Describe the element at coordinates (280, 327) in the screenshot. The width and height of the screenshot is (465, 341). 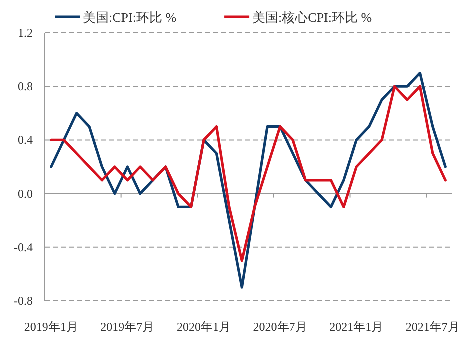
I see `x-tick-label: 2020年7月` at that location.